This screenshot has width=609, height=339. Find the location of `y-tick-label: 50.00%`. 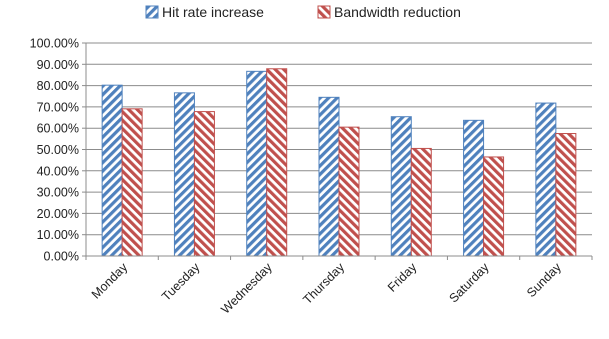

y-tick-label: 50.00% is located at coordinates (58, 150).